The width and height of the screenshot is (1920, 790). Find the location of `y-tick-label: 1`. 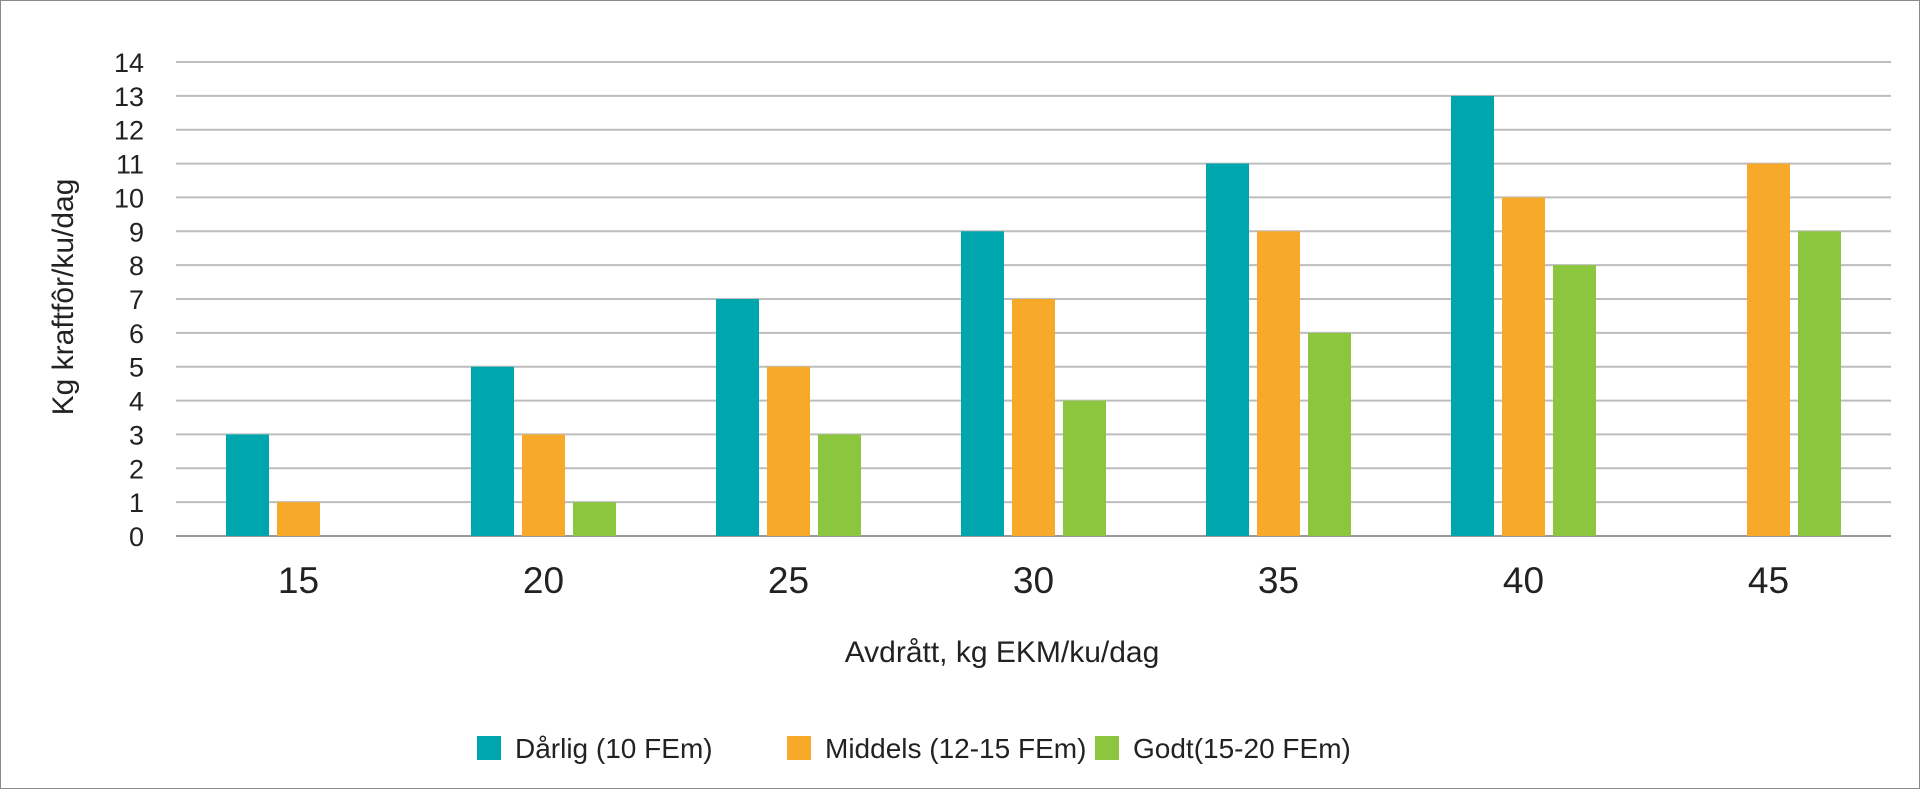

y-tick-label: 1 is located at coordinates (136, 503).